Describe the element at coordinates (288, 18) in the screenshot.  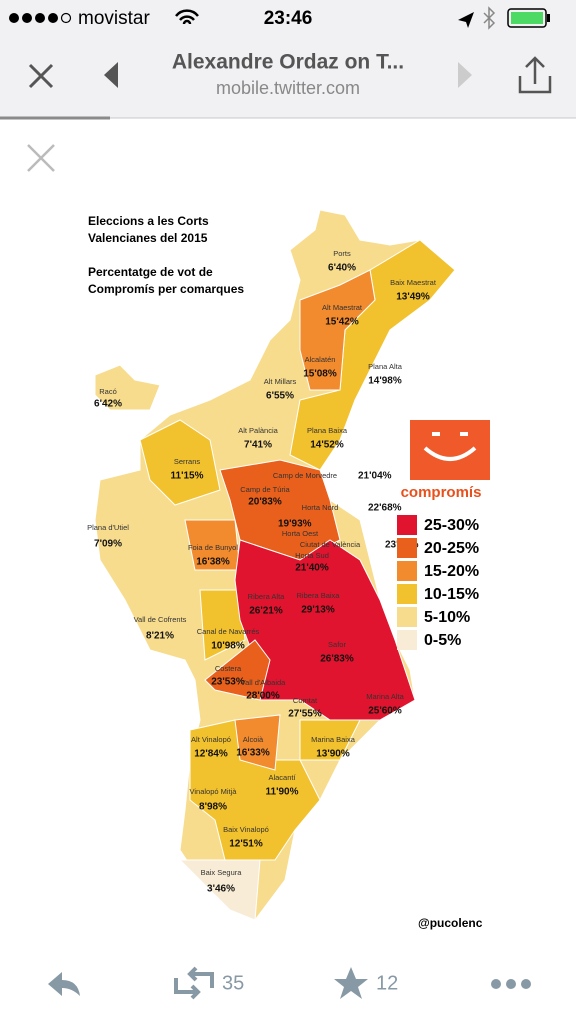
I see `time: 23:46` at that location.